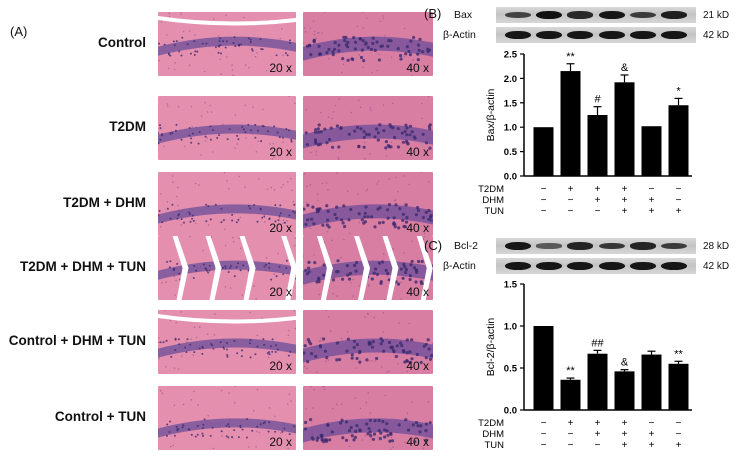  I want to click on significance-mark: #, so click(597, 100).